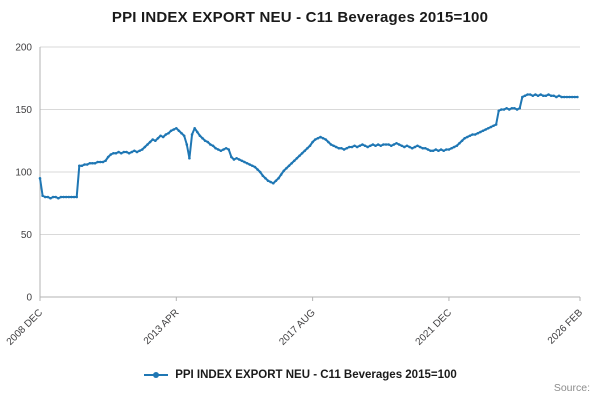 The width and height of the screenshot is (600, 400). Describe the element at coordinates (565, 326) in the screenshot. I see `x-tick-label: 2026 FEB` at that location.